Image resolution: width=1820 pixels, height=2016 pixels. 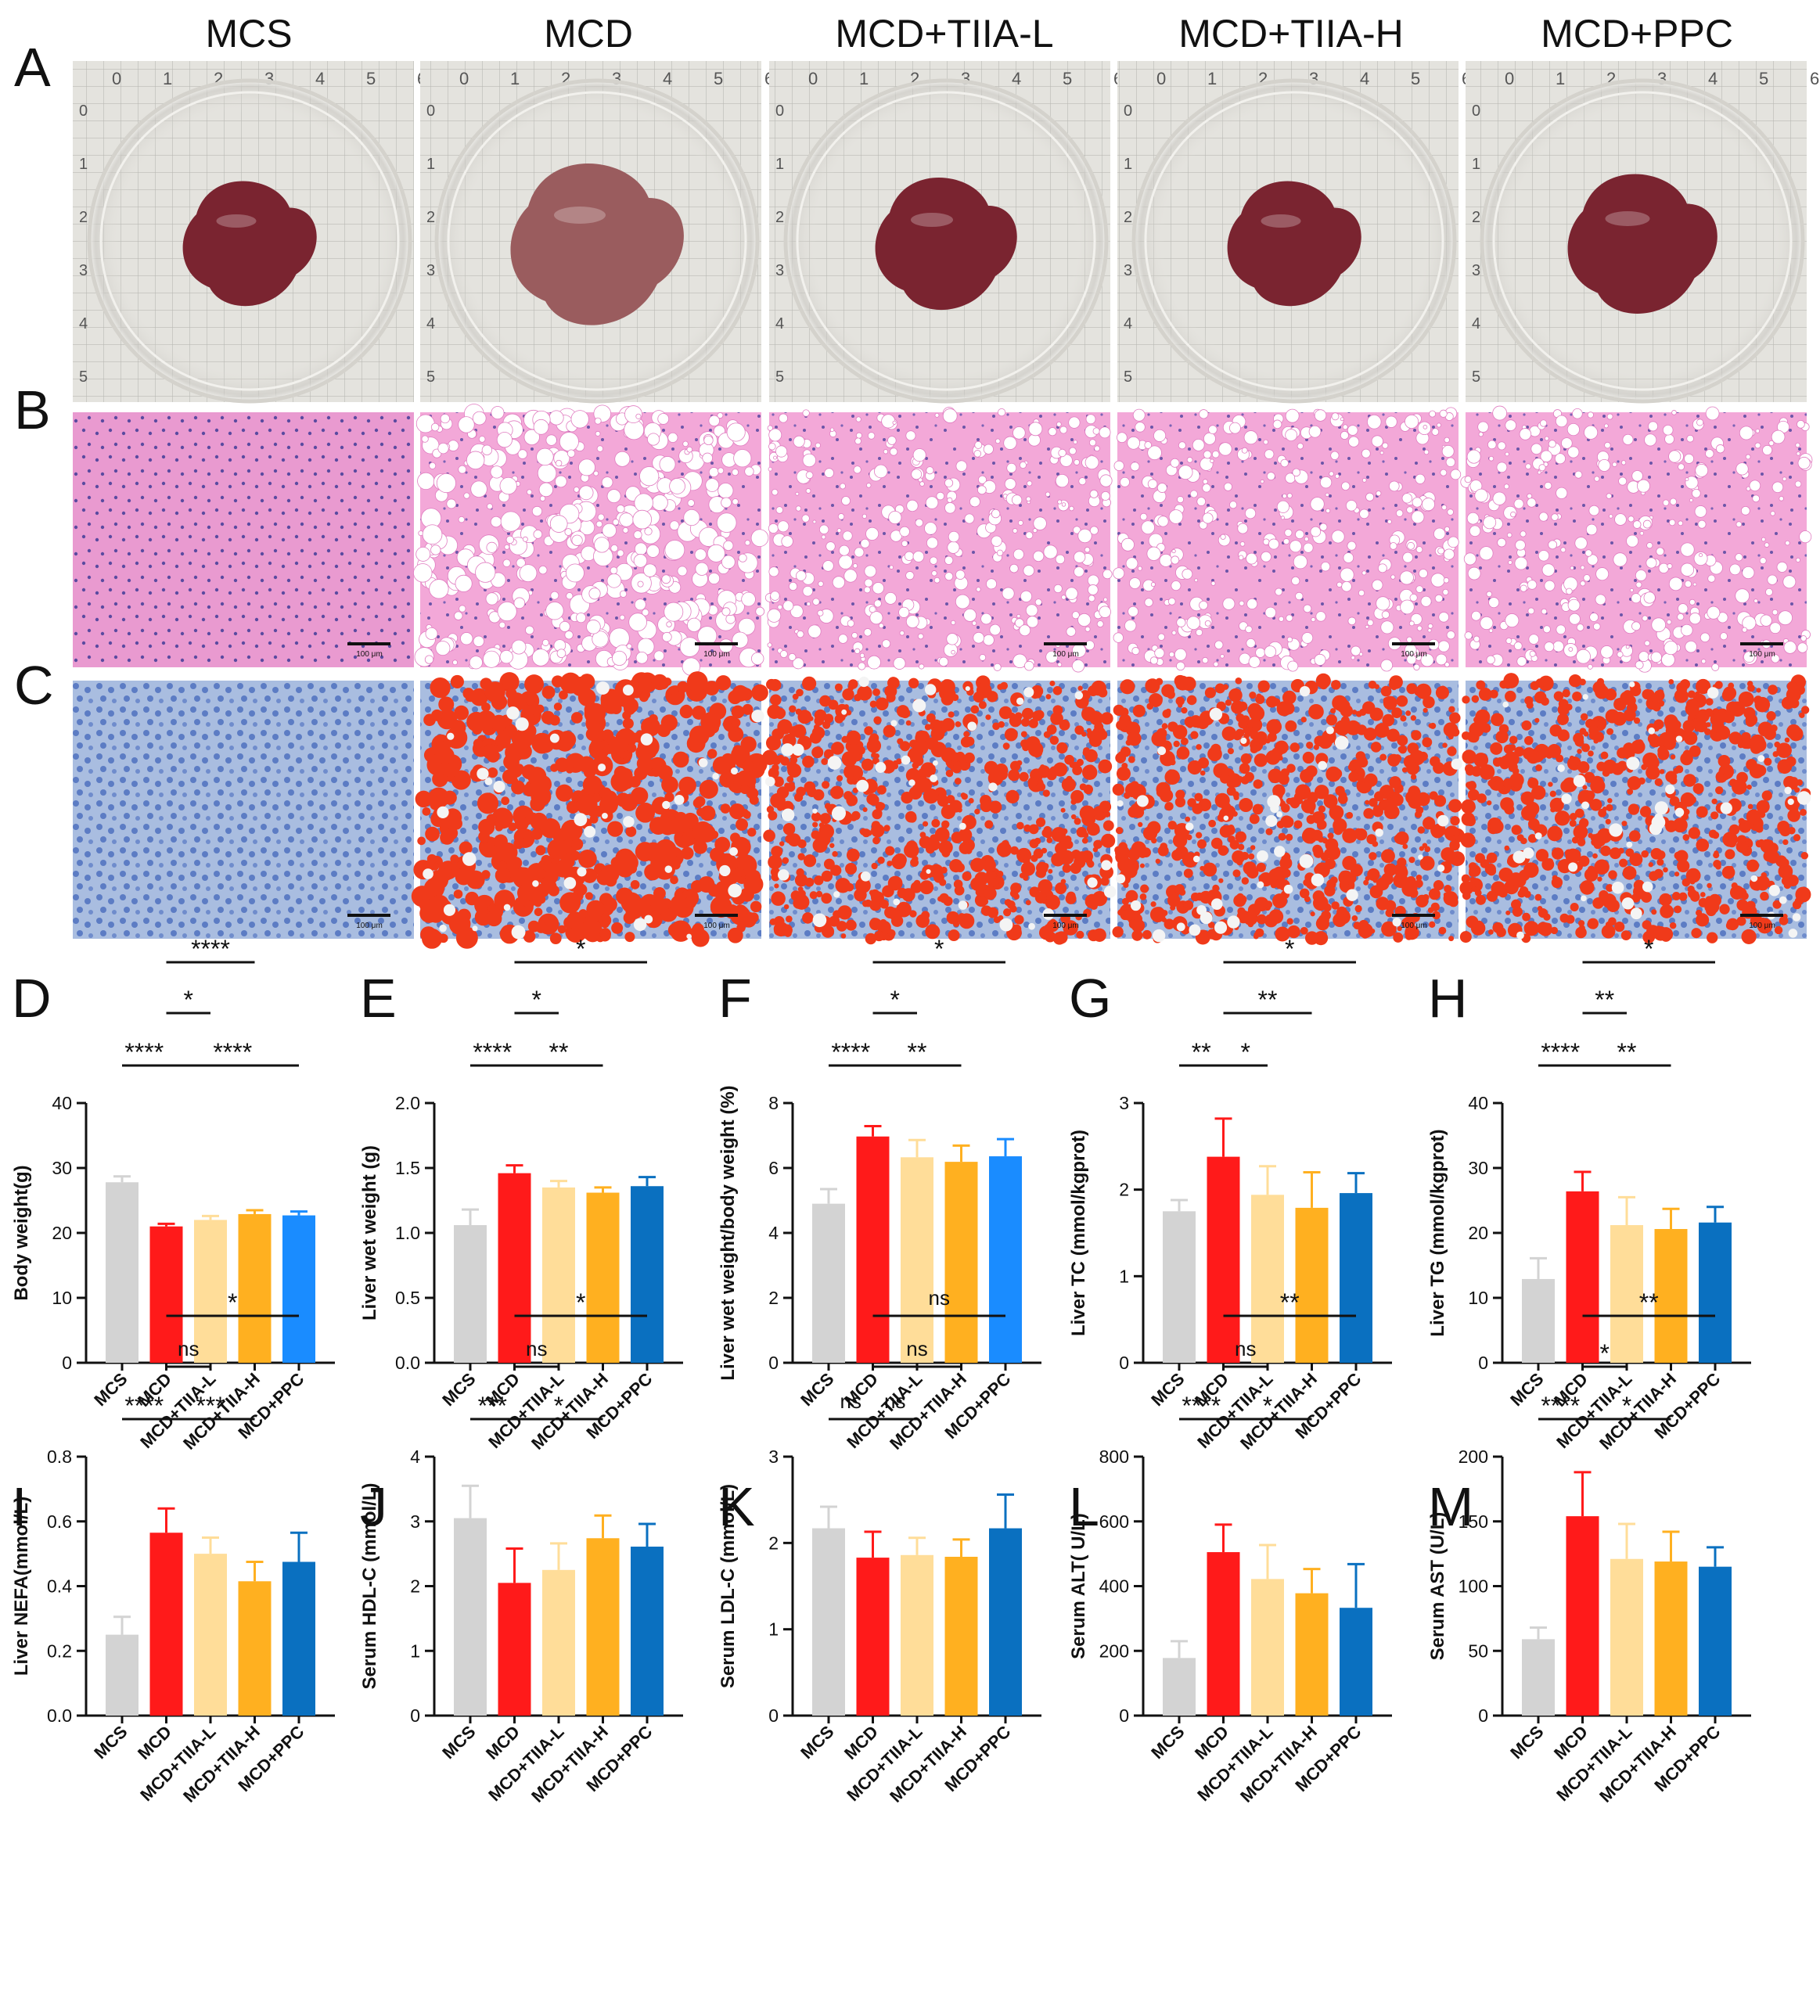 What do you see at coordinates (243, 540) in the screenshot?
I see `he-histology-image: 100 μm` at bounding box center [243, 540].